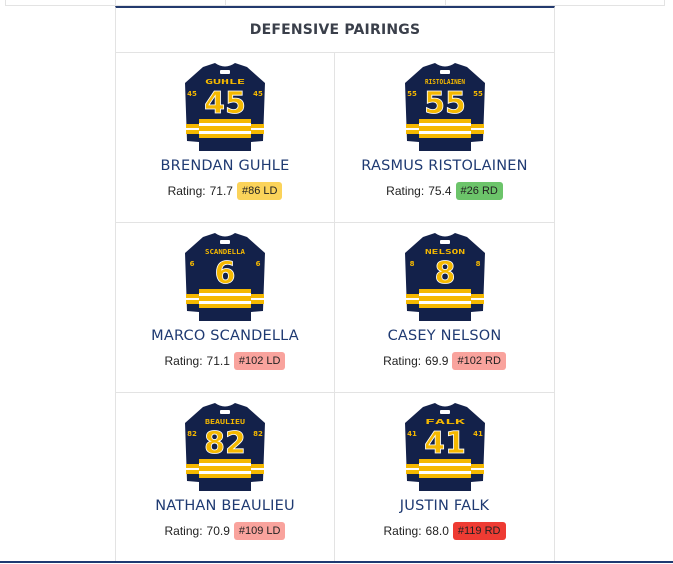 The image size is (673, 564). I want to click on jersey-number-text: 55, so click(445, 103).